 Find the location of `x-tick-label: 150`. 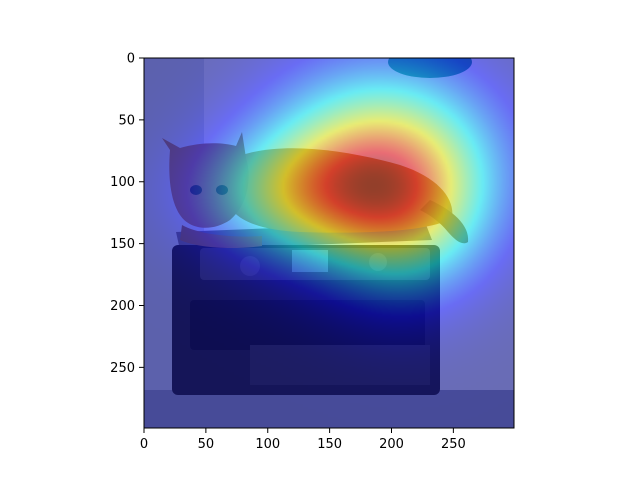

x-tick-label: 150 is located at coordinates (329, 444).